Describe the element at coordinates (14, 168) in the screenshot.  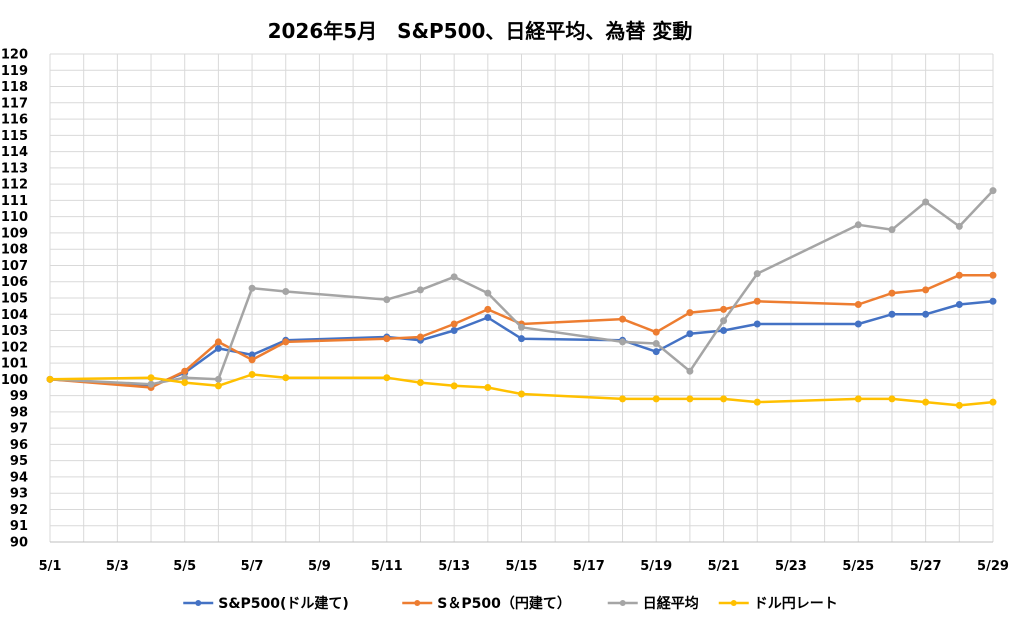
I see `y-tick-label: 113` at that location.